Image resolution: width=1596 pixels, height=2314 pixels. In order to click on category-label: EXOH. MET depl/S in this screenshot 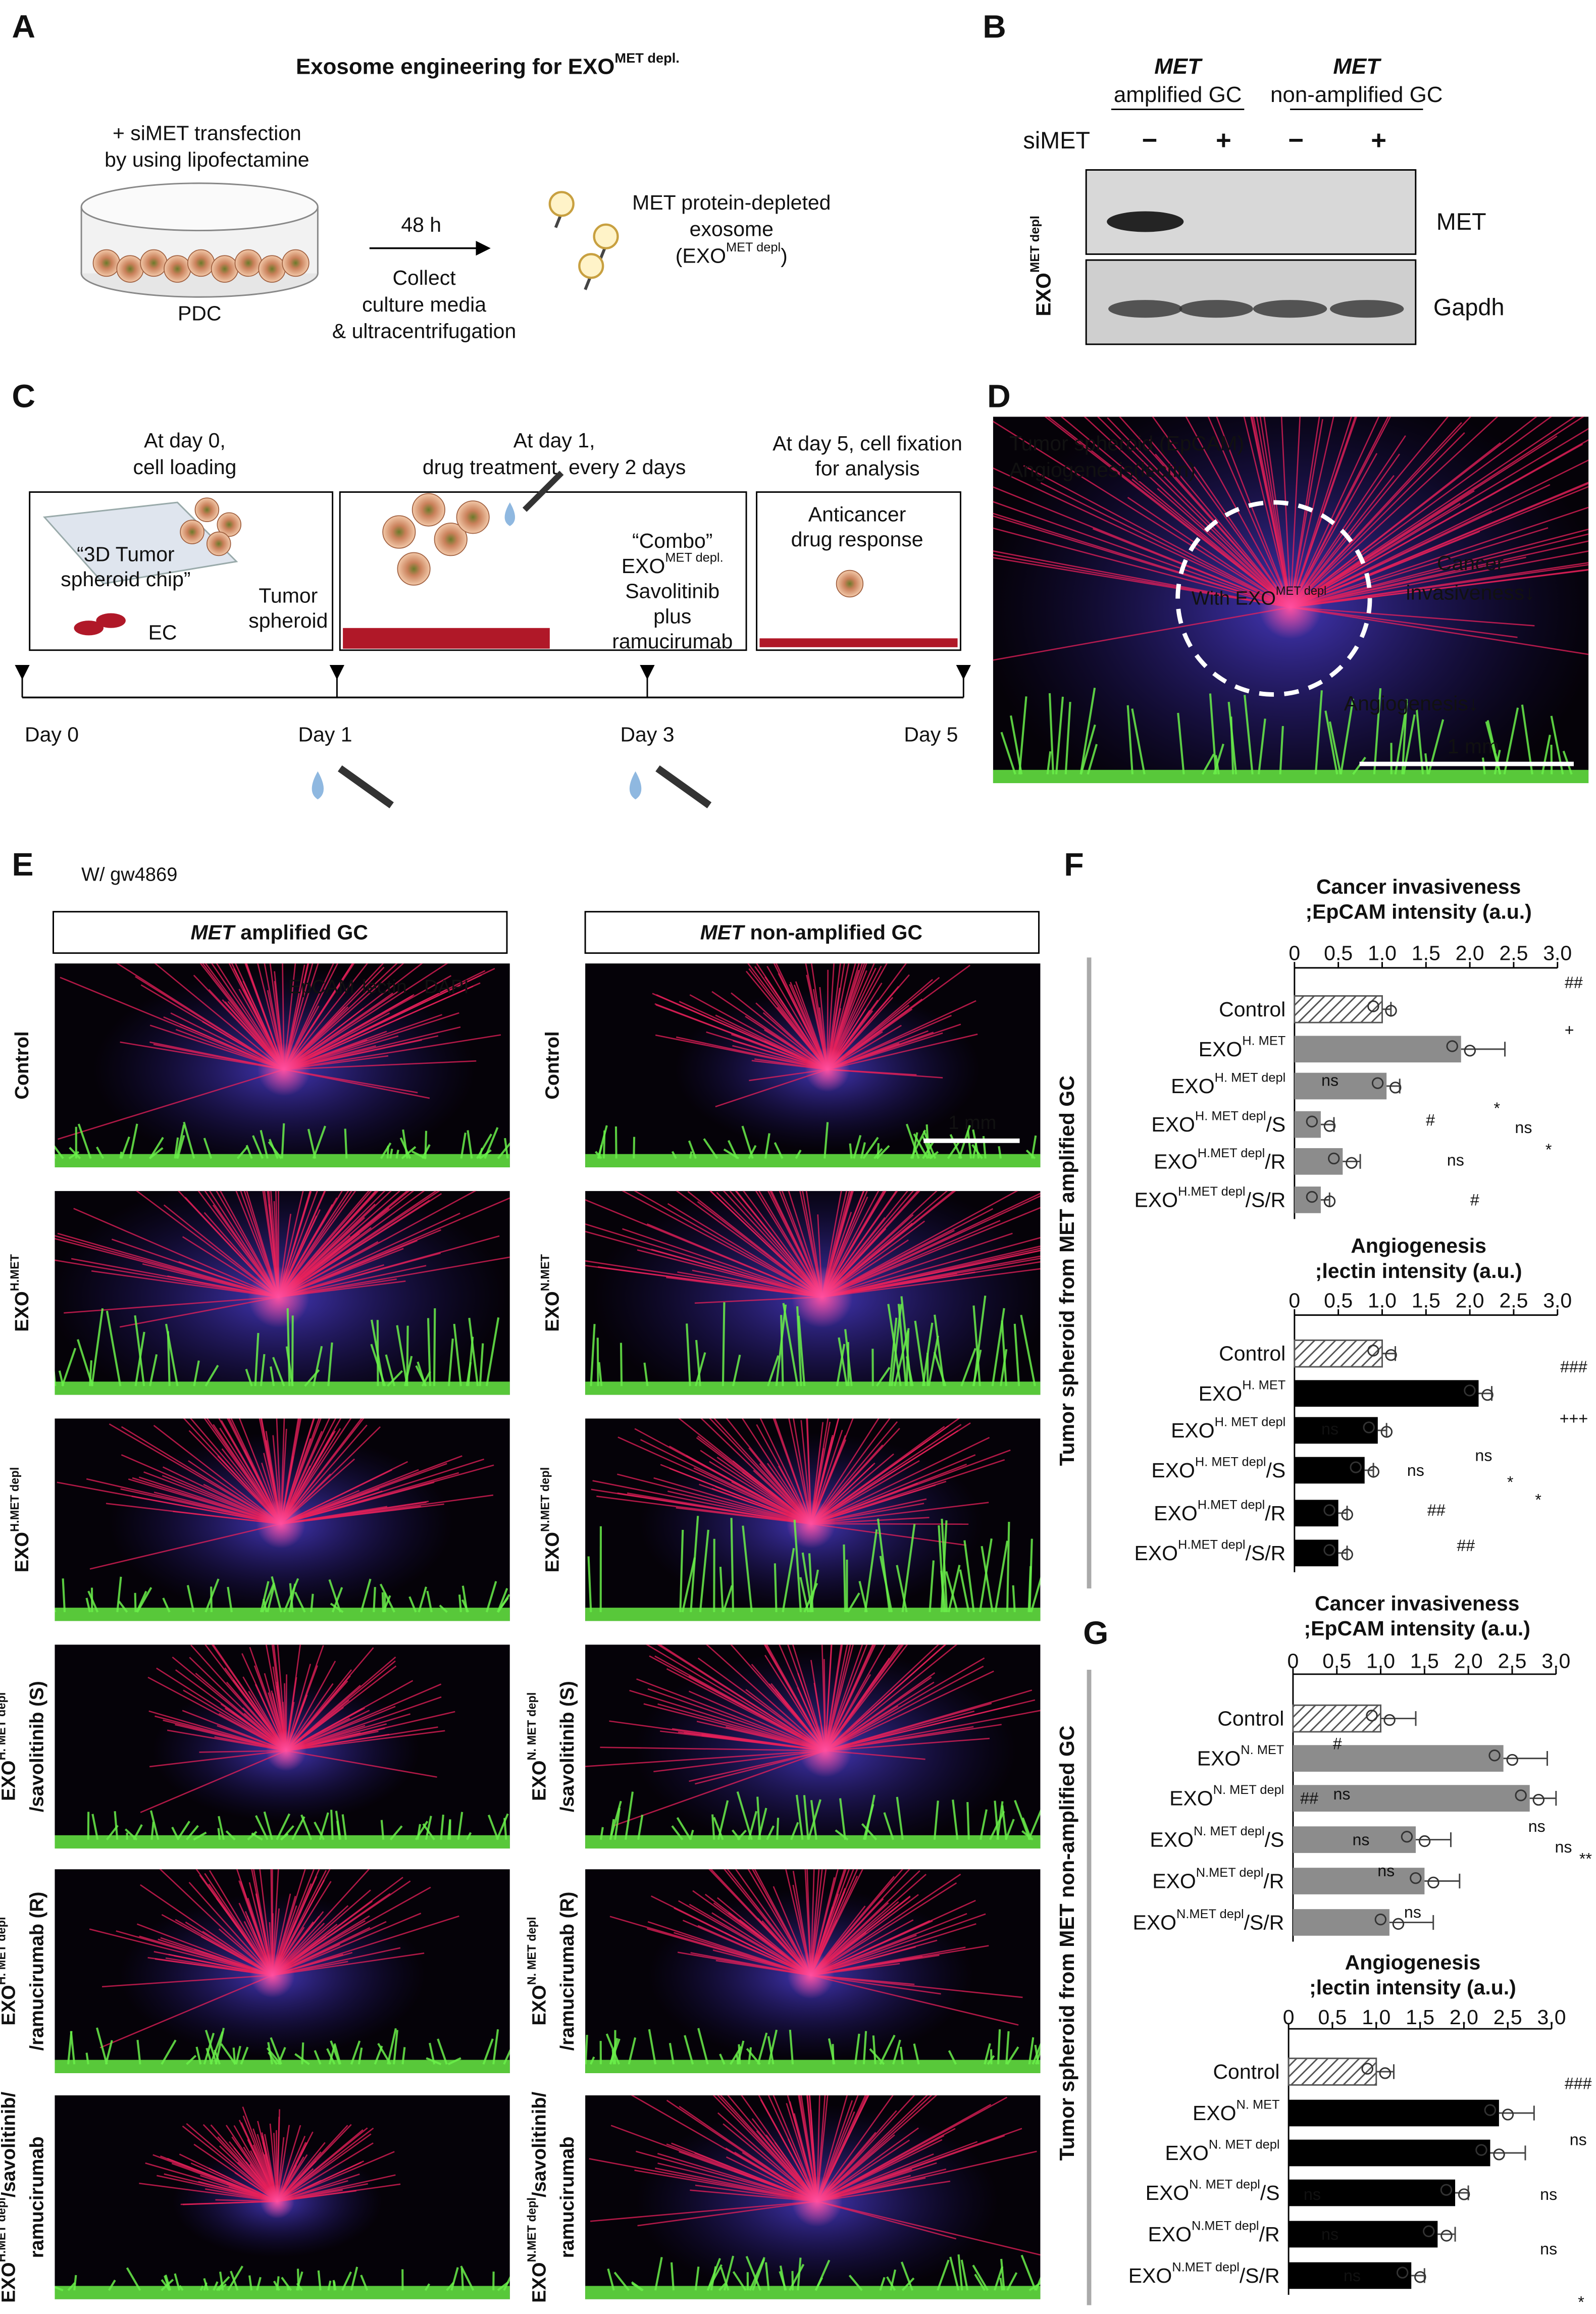, I will do `click(1218, 1122)`.